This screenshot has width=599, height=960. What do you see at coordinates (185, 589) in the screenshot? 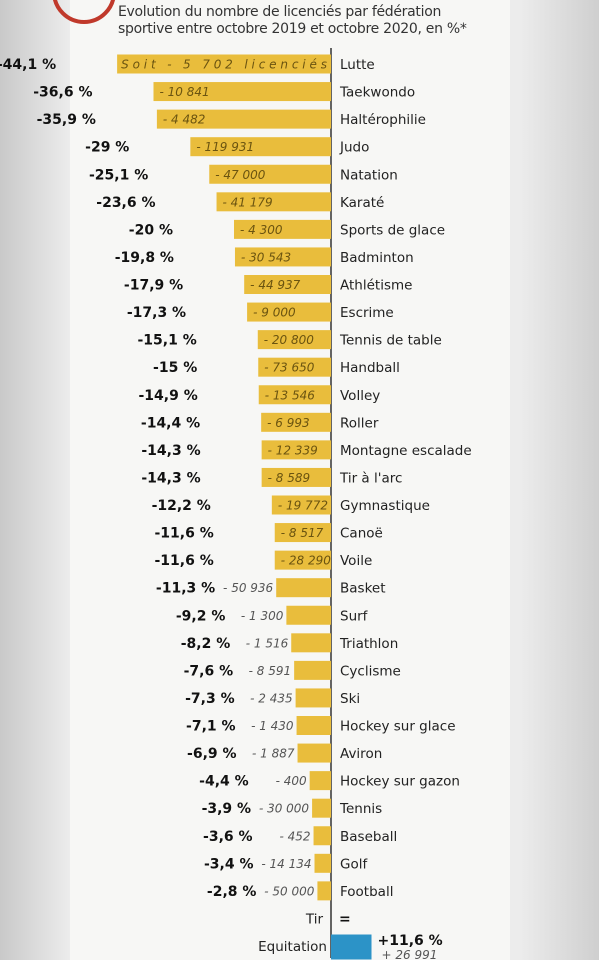
I see `value-label-19: -11,3 %` at bounding box center [185, 589].